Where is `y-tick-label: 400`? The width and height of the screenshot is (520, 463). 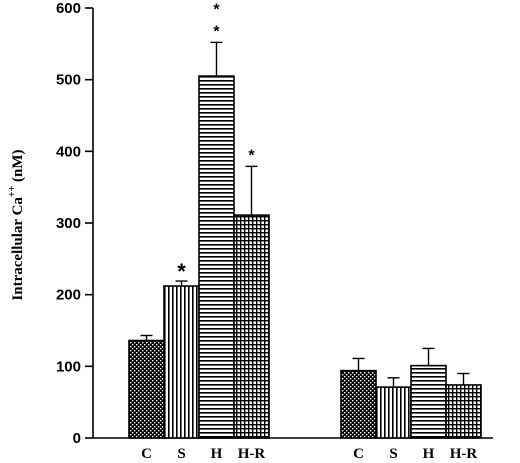 y-tick-label: 400 is located at coordinates (68, 151).